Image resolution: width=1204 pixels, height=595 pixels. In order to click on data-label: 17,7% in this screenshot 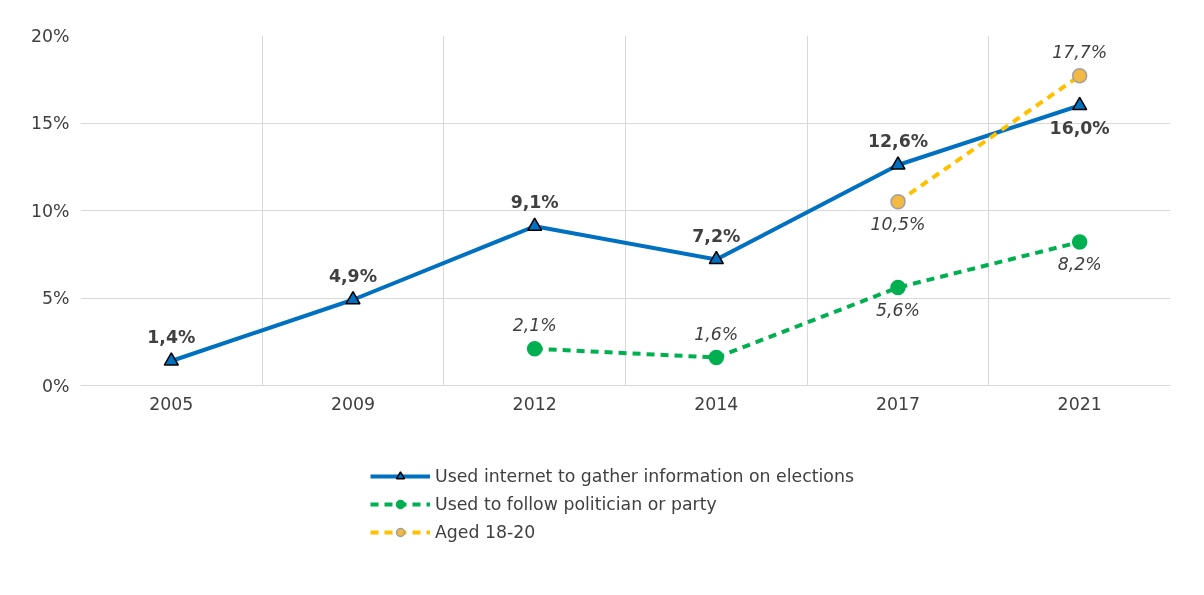, I will do `click(1080, 51)`.